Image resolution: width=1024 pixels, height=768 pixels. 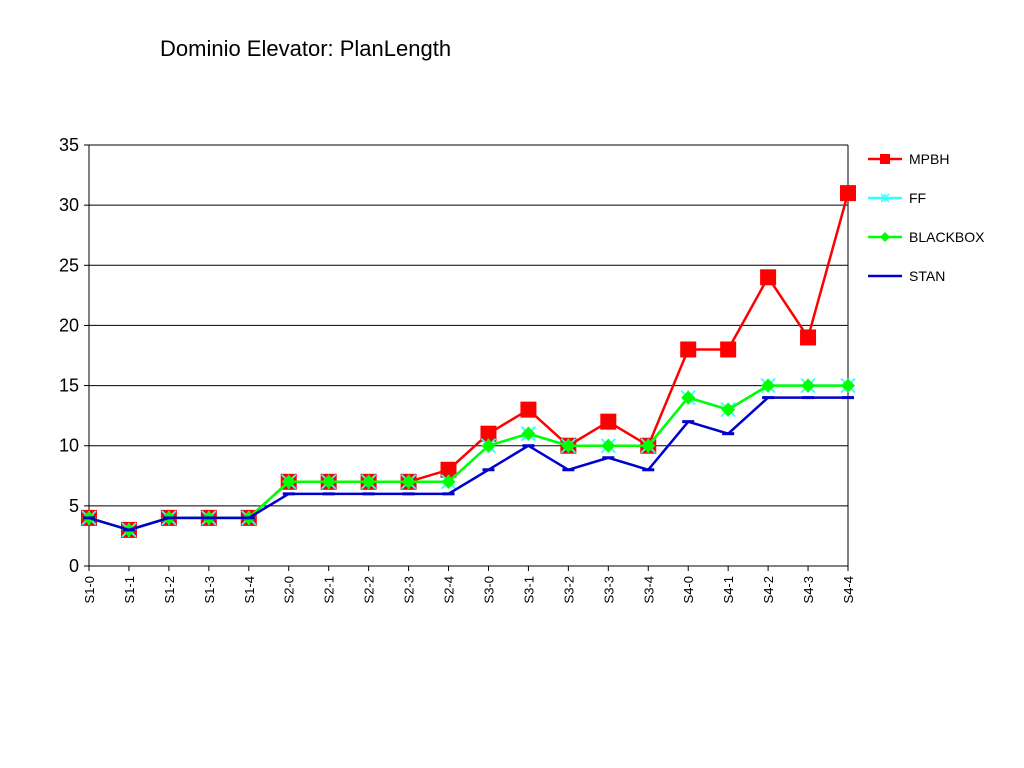 I want to click on x-tick-label: S2-0, so click(x=289, y=589).